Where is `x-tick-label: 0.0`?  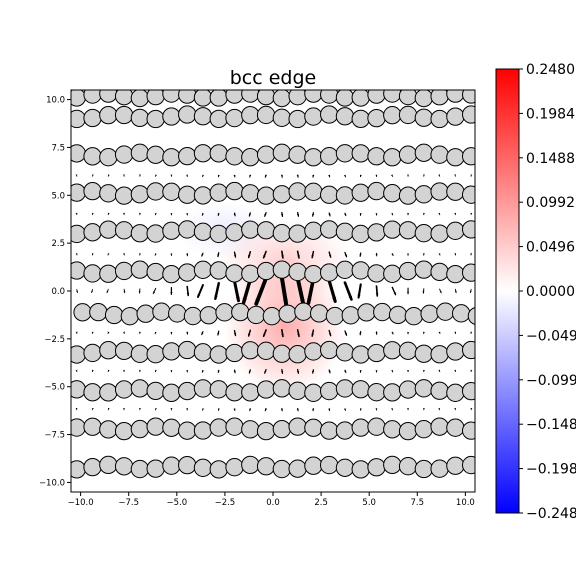
x-tick-label: 0.0 is located at coordinates (273, 503).